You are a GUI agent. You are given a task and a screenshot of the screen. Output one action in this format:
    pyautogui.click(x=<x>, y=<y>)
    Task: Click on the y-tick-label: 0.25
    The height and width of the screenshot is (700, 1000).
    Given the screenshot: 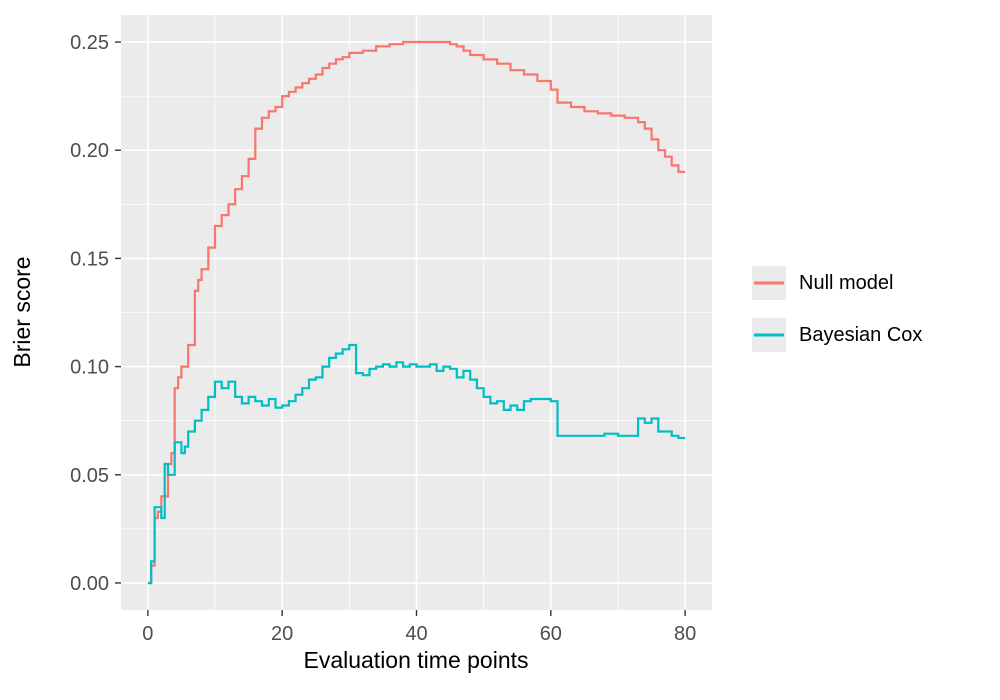 What is the action you would take?
    pyautogui.click(x=89, y=43)
    